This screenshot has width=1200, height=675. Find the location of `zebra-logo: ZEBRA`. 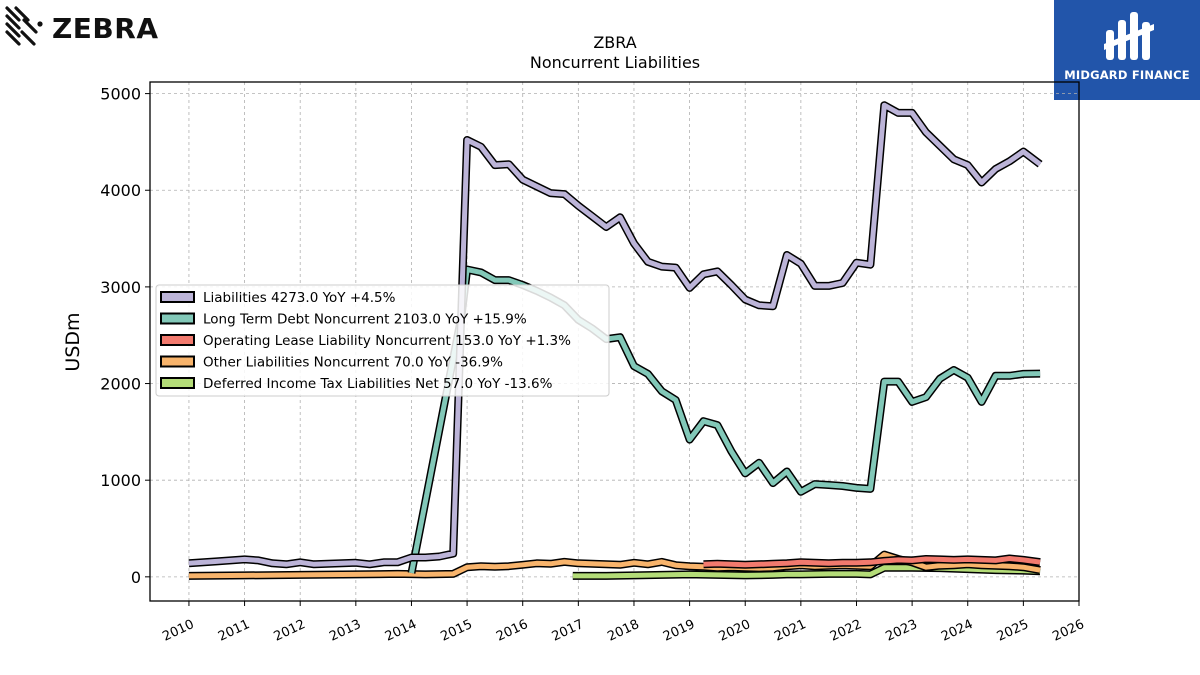

zebra-logo: ZEBRA is located at coordinates (81, 28).